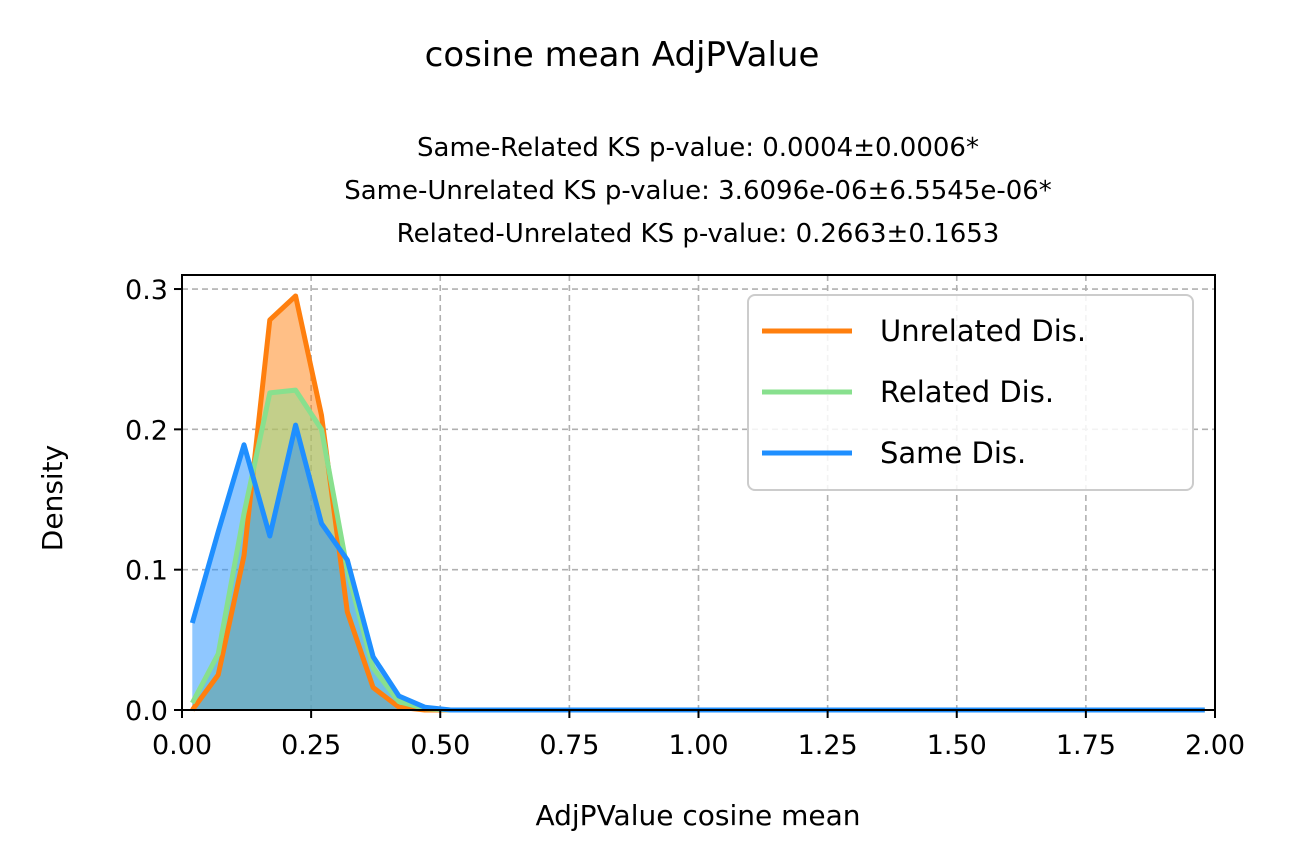 This screenshot has width=1295, height=866. I want to click on chart-title: cosine mean AdjPValue, so click(622, 55).